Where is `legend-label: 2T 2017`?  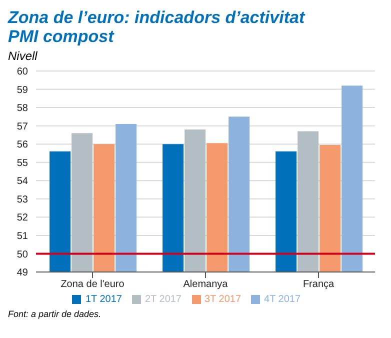 legend-label: 2T 2017 is located at coordinates (163, 299).